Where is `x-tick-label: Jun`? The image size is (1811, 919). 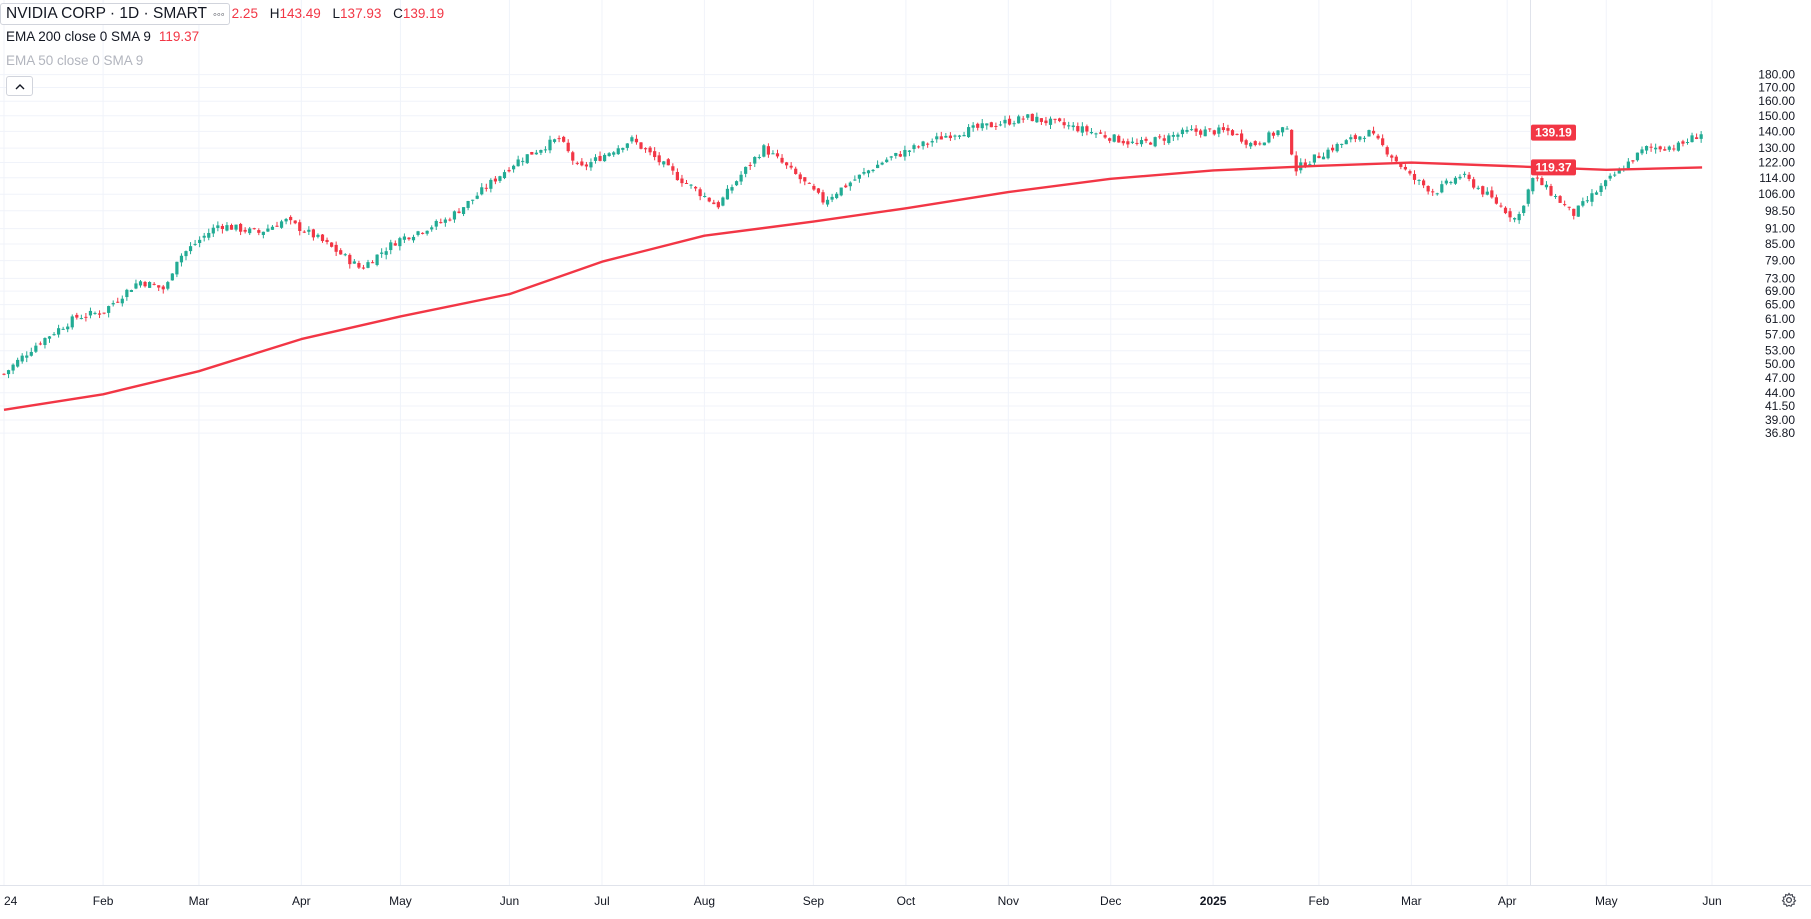
x-tick-label: Jun is located at coordinates (509, 901).